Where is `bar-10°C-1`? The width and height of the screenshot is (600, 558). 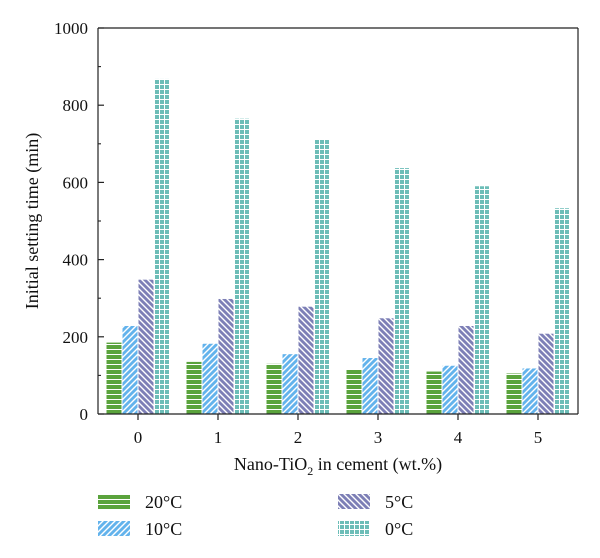
bar-10°C-1 is located at coordinates (210, 378).